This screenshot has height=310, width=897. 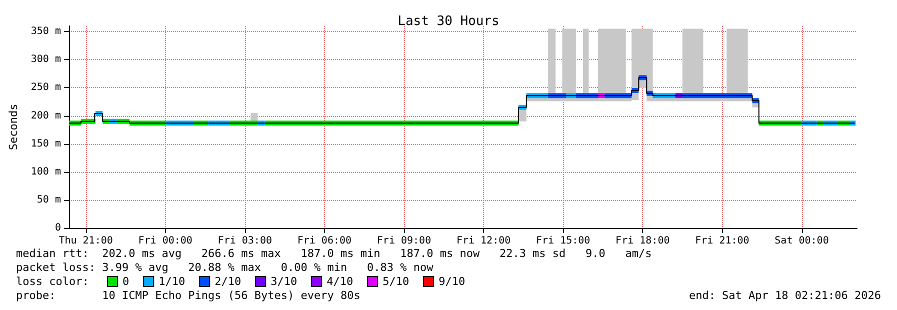 I want to click on text: packet loss: 3.99 % avg 20.88 % max 0.00 % min 0.83 % now, so click(x=225, y=267).